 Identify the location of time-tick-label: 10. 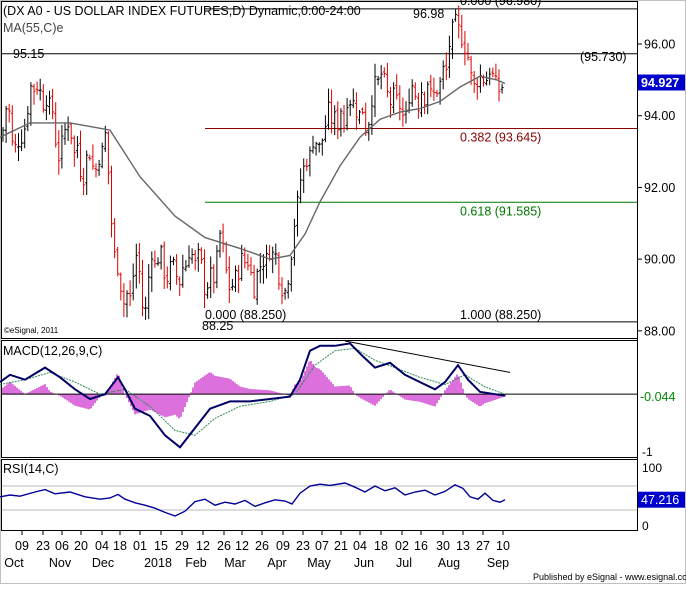
(503, 546).